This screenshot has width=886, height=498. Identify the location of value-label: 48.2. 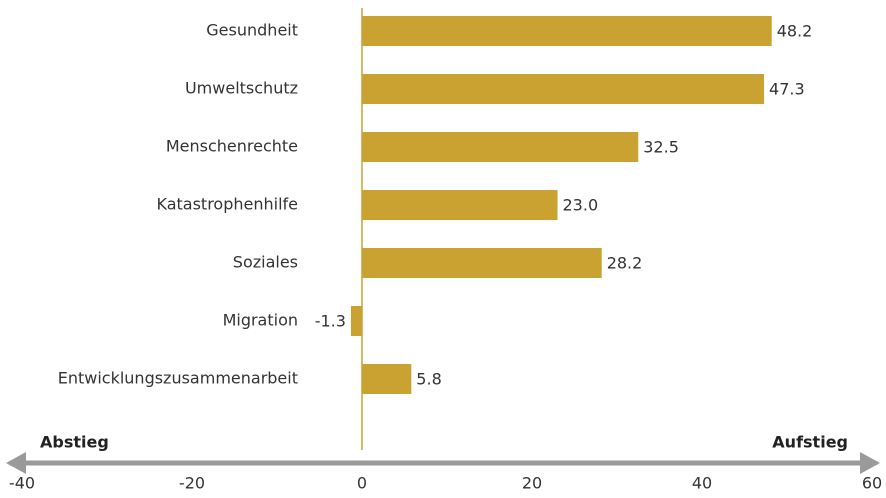
(795, 31).